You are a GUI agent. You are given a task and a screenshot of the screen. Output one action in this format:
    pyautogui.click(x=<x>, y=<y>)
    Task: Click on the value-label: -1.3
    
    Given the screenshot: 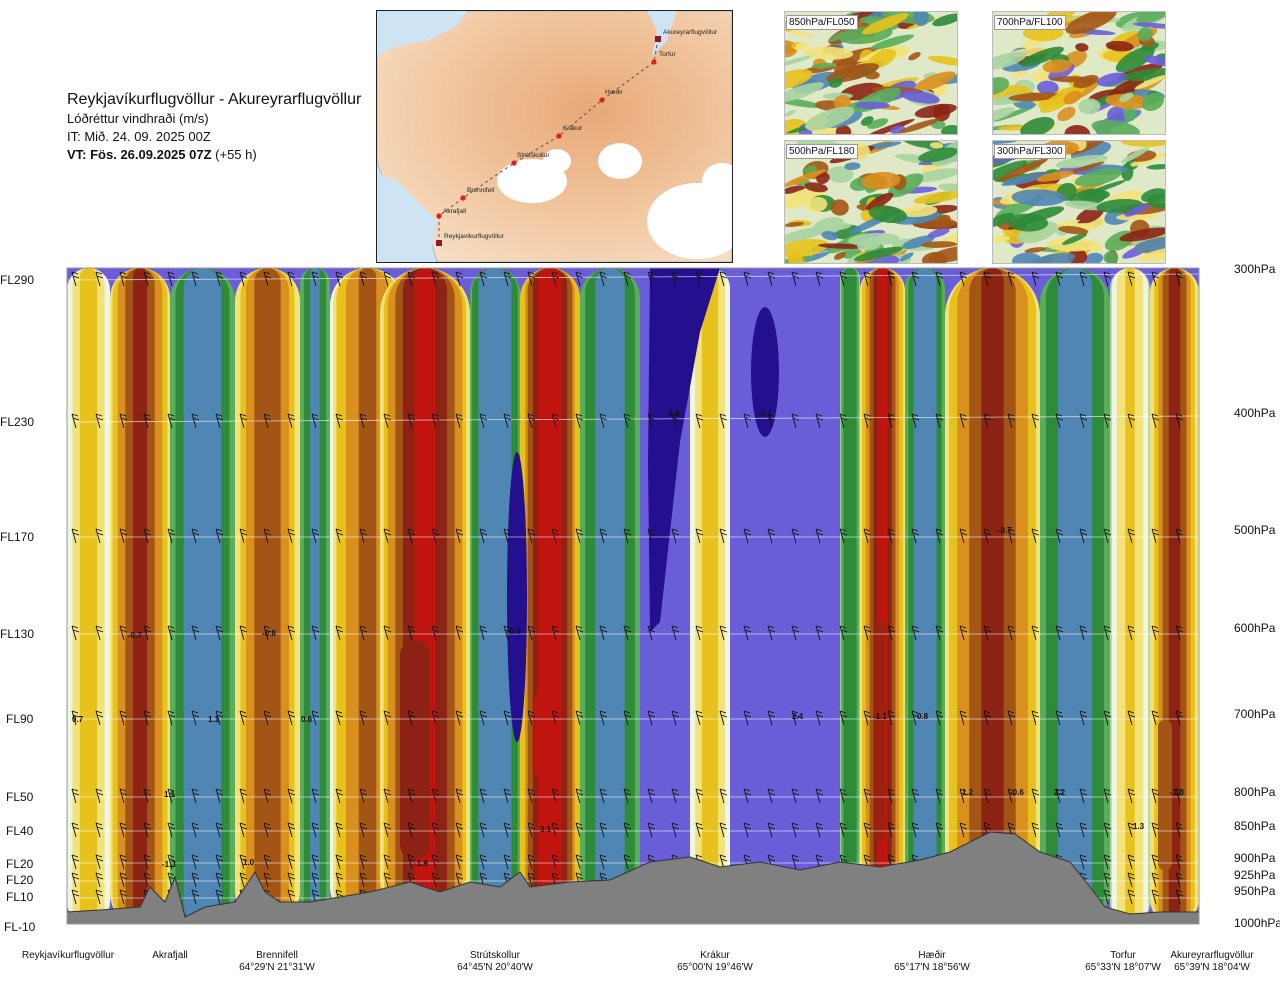 What is the action you would take?
    pyautogui.click(x=169, y=864)
    